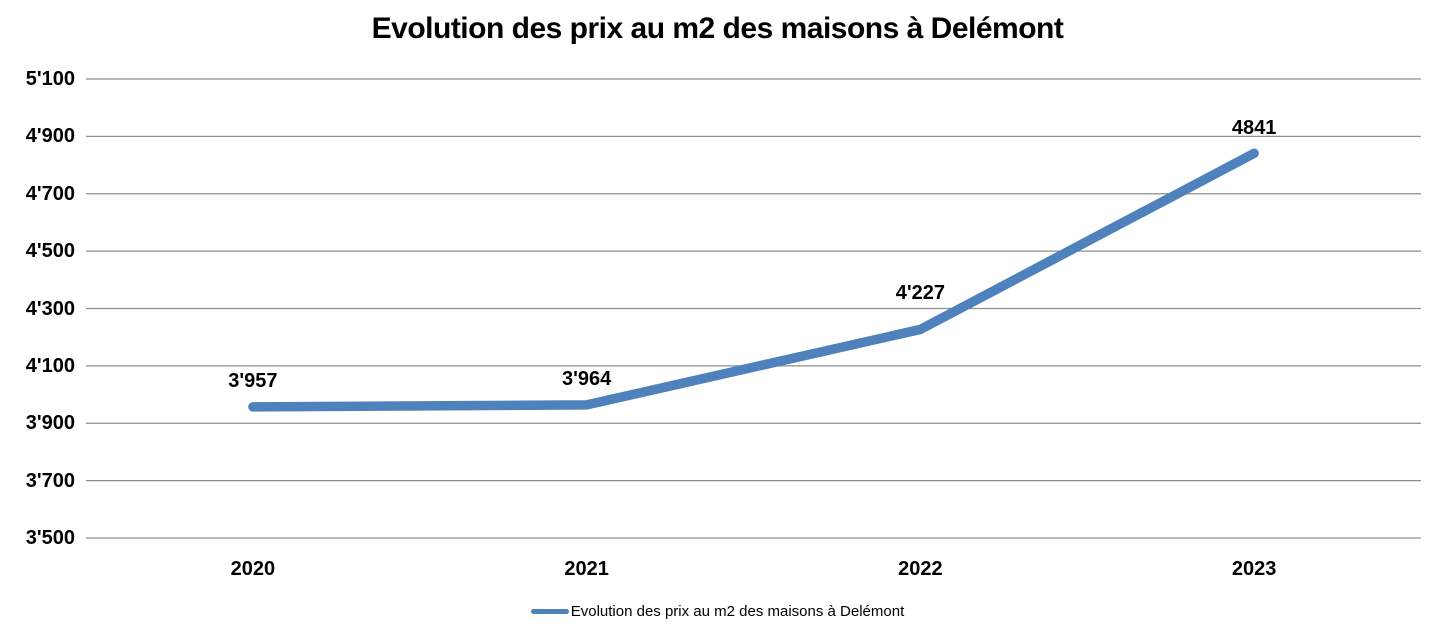 This screenshot has width=1435, height=633. What do you see at coordinates (253, 569) in the screenshot?
I see `x-tick-label: 2020` at bounding box center [253, 569].